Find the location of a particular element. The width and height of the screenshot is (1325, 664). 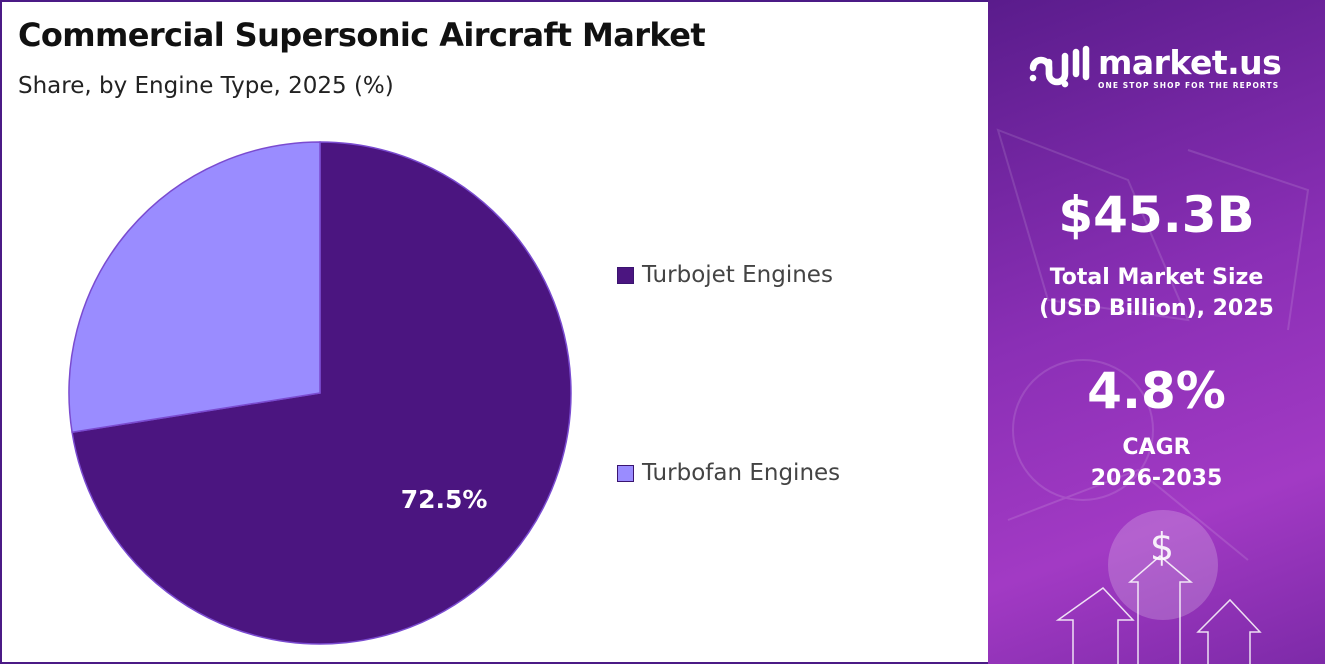

brand-tagline: ONE STOP SHOP FOR THE REPORTS is located at coordinates (1189, 85).